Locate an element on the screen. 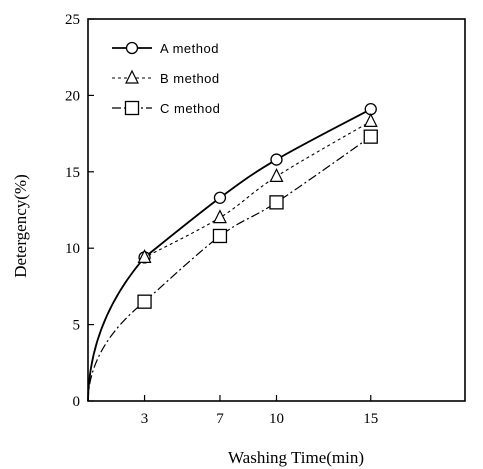 Image resolution: width=483 pixels, height=469 pixels. x-tick-label: 15 is located at coordinates (370, 419).